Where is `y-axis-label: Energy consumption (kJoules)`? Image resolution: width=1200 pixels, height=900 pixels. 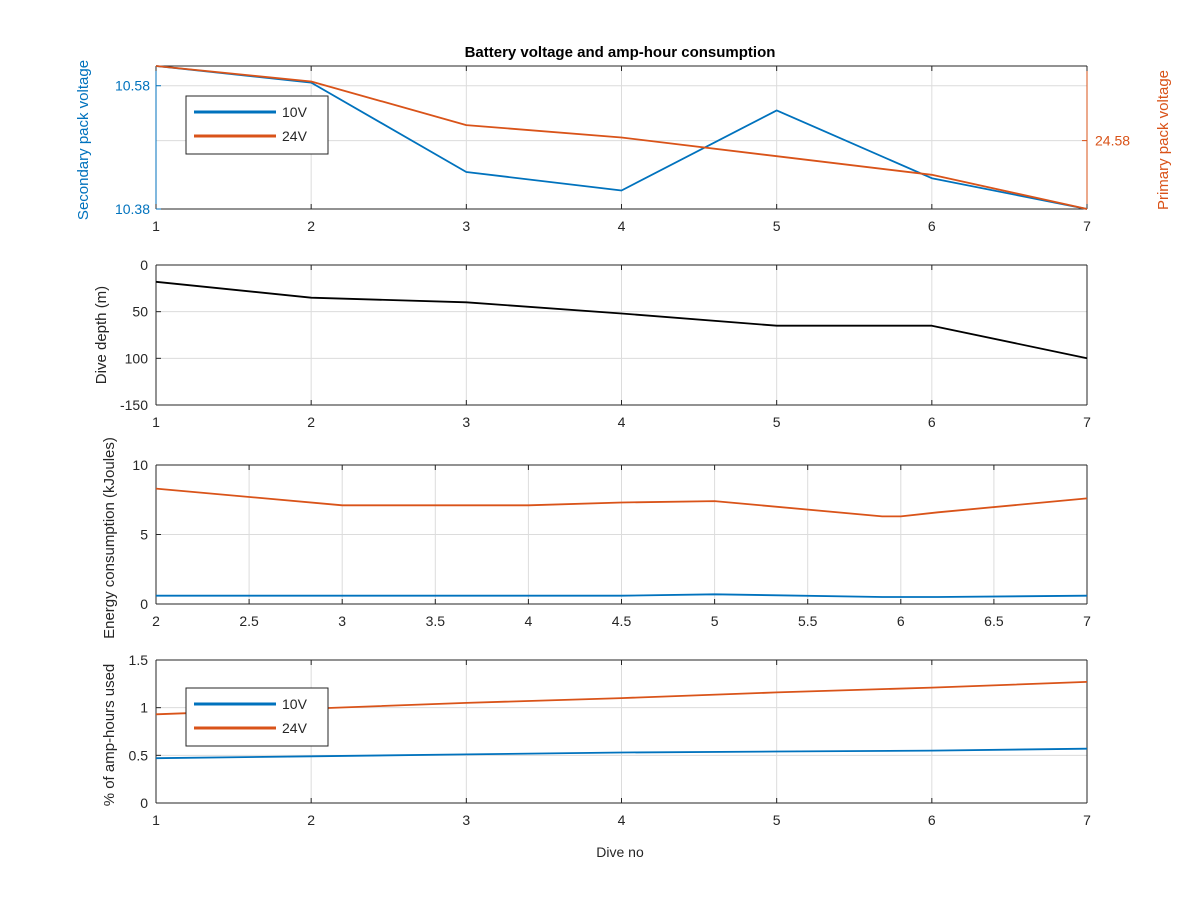
y-axis-label: Energy consumption (kJoules) is located at coordinates (109, 538).